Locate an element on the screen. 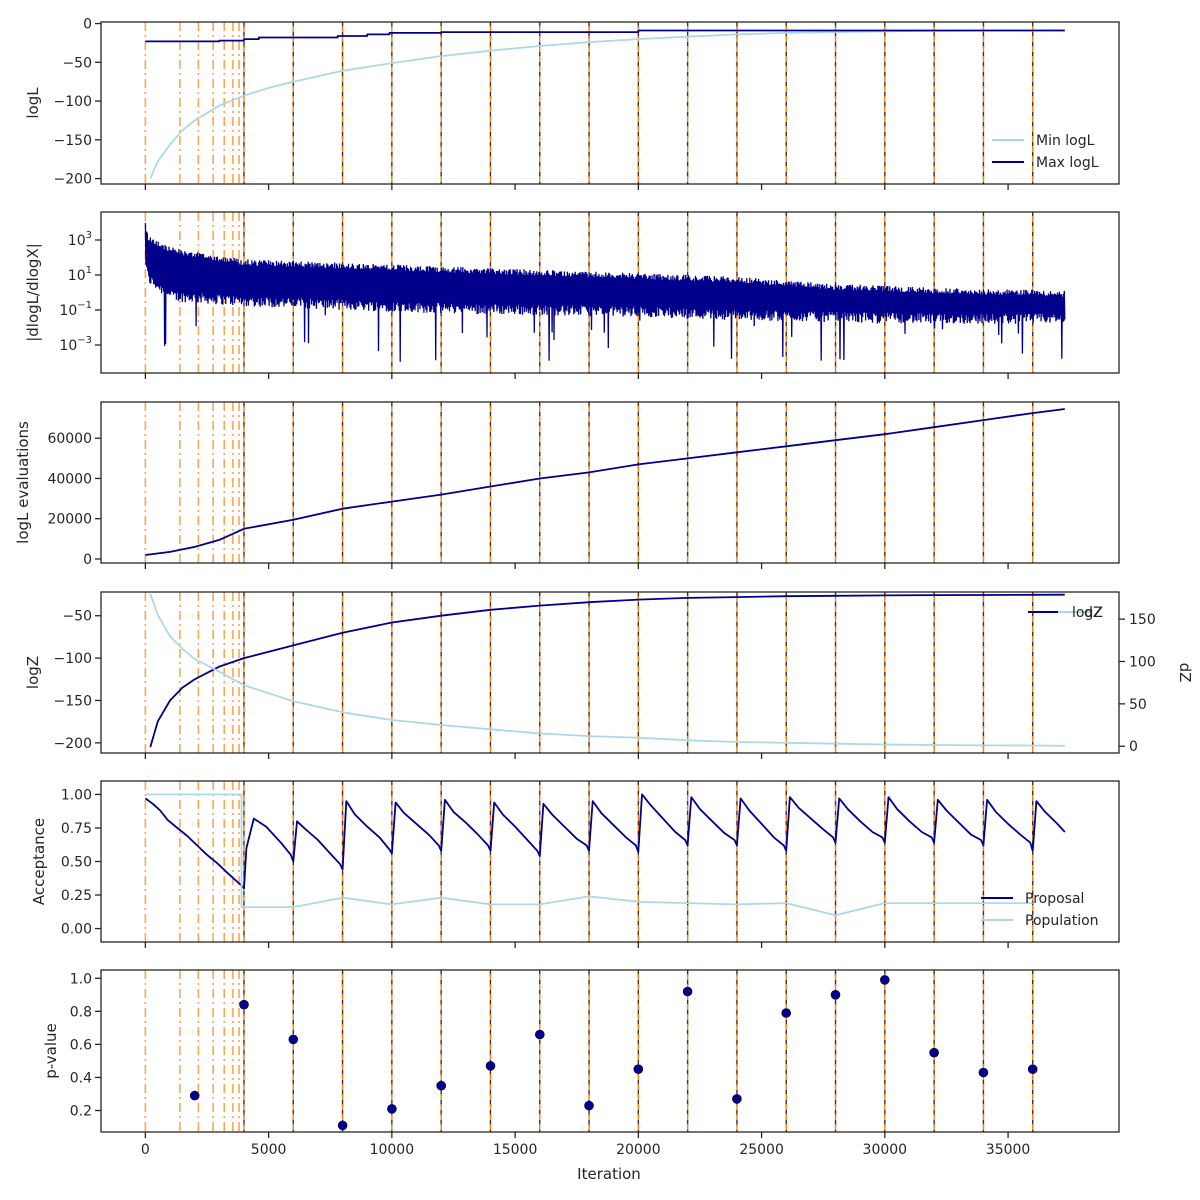  y-tick-label: 10⁻³ is located at coordinates (75, 344).